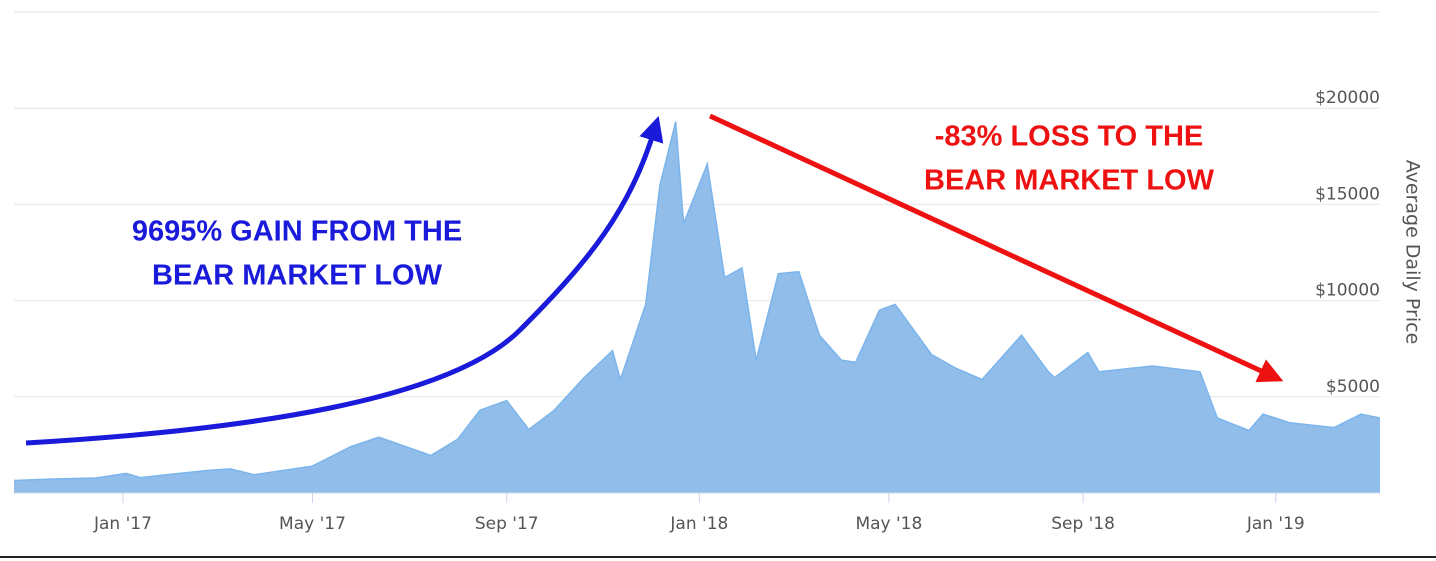  I want to click on x-tick-label: Jan '17, so click(122, 524).